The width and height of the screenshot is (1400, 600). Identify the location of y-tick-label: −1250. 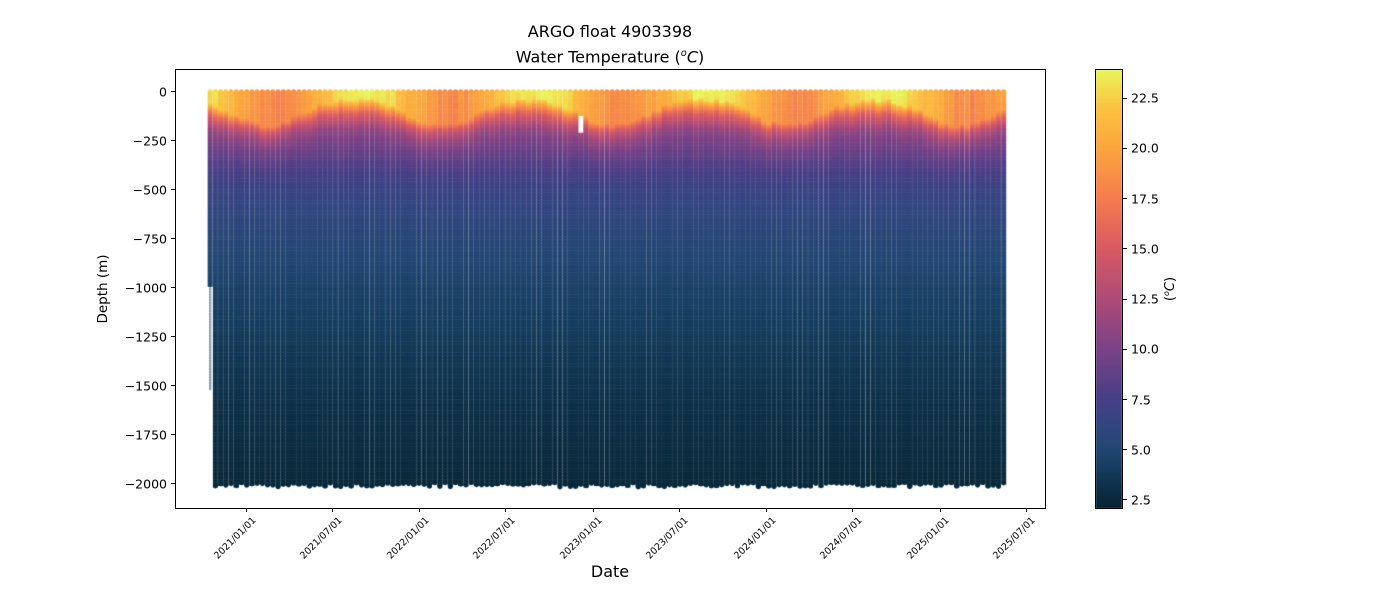
(145, 337).